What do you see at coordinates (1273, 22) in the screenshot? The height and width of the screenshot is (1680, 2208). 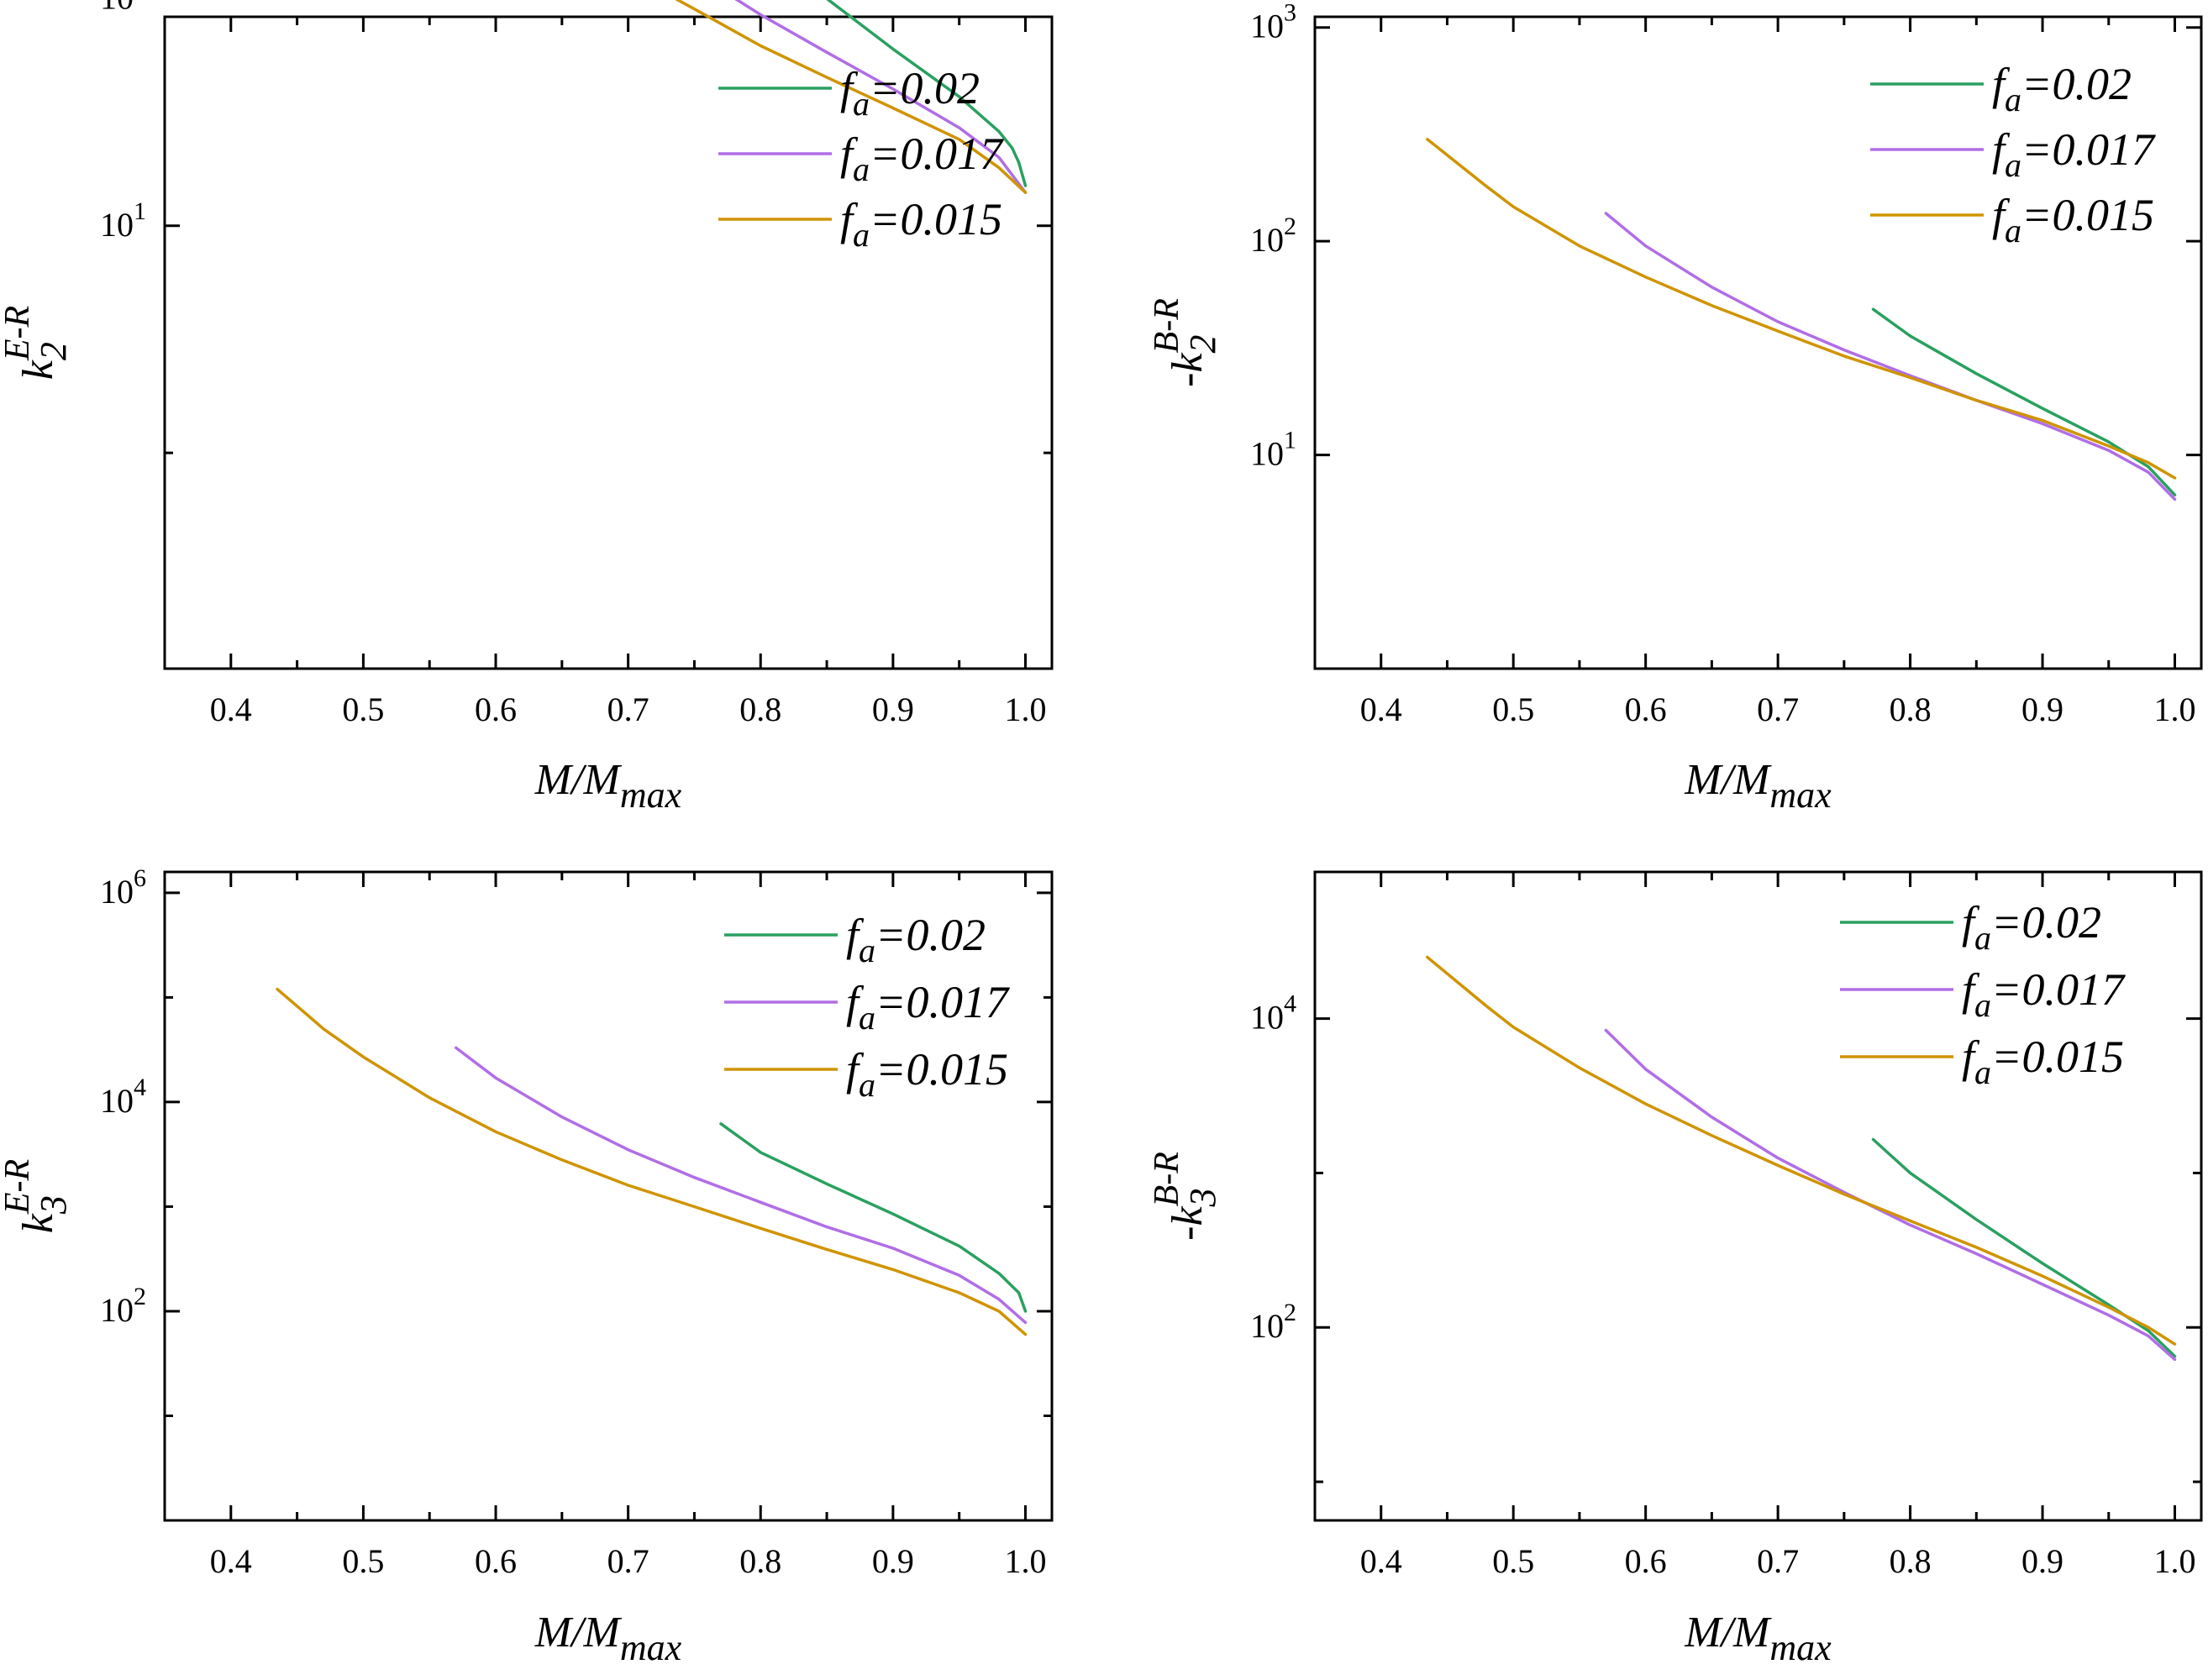 I see `y-tick-label: 10³` at bounding box center [1273, 22].